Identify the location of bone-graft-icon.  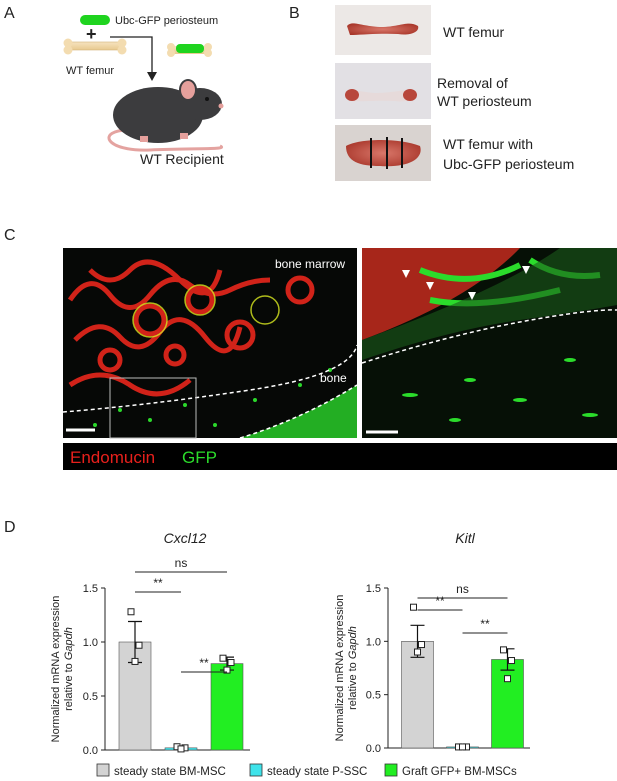
(189, 50).